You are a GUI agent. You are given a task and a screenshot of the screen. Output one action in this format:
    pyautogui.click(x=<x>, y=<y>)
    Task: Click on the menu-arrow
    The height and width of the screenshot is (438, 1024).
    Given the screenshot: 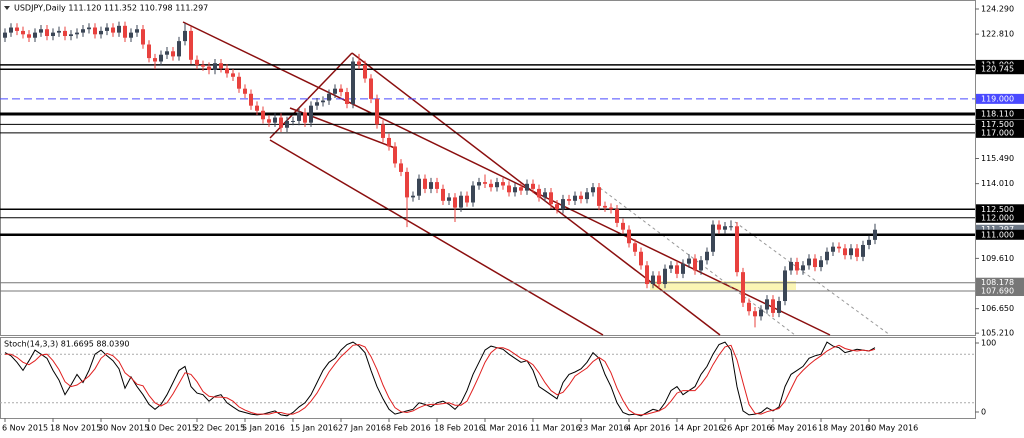 What is the action you would take?
    pyautogui.click(x=7, y=8)
    